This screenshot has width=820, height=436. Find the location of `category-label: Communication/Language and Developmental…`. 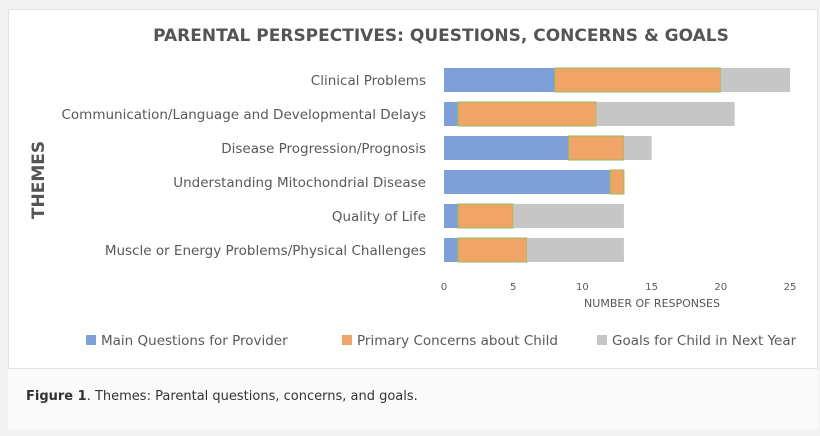

category-label: Communication/Language and Developmental… is located at coordinates (244, 115).